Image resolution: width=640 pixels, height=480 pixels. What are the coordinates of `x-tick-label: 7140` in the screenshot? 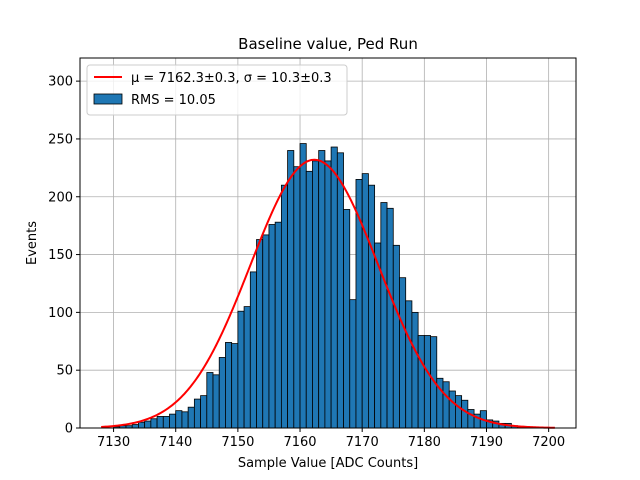 It's located at (175, 442).